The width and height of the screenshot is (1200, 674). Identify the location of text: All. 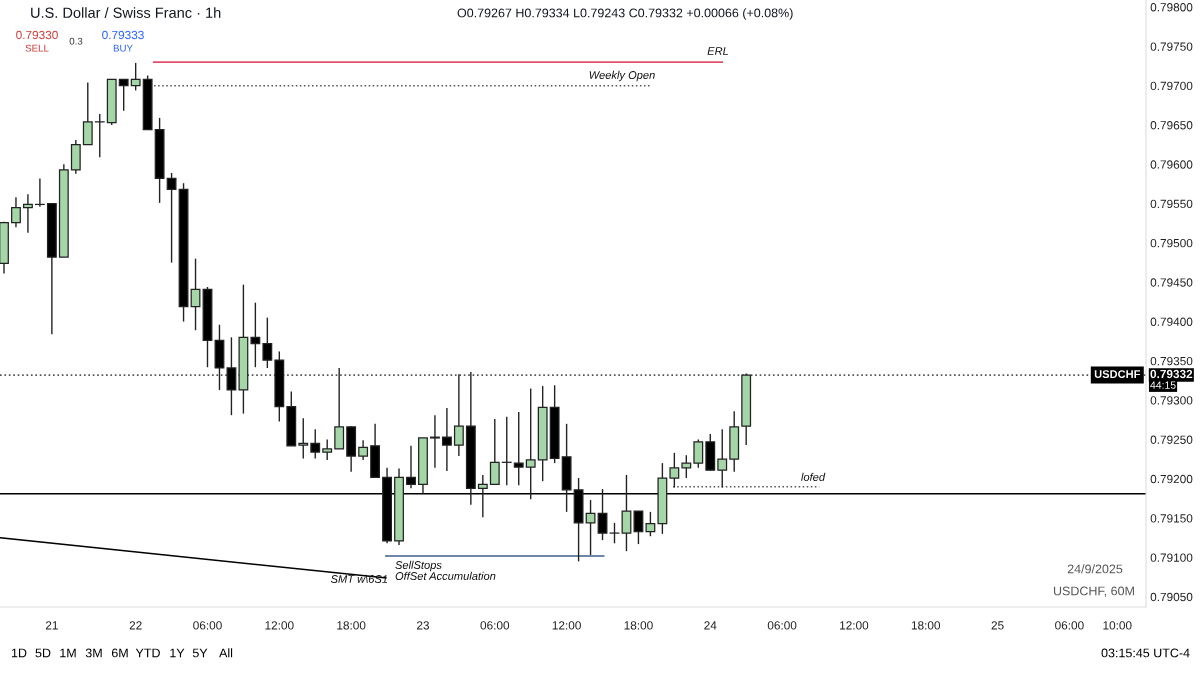
(226, 653).